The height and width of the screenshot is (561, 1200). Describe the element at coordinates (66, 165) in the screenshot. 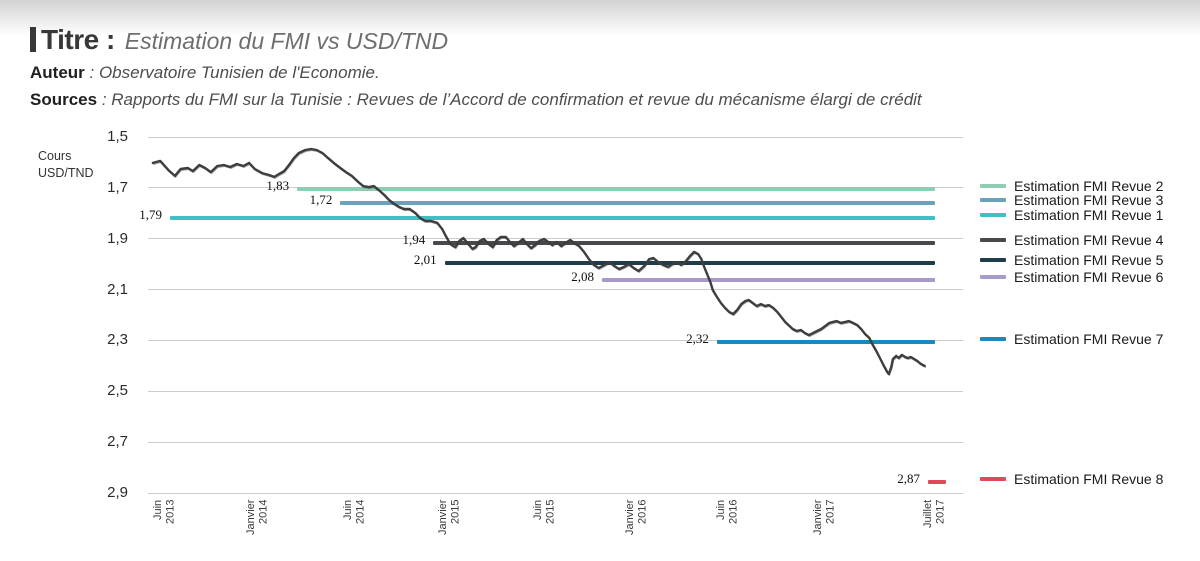

I see `y-axis-title: Cours USD/TND` at that location.